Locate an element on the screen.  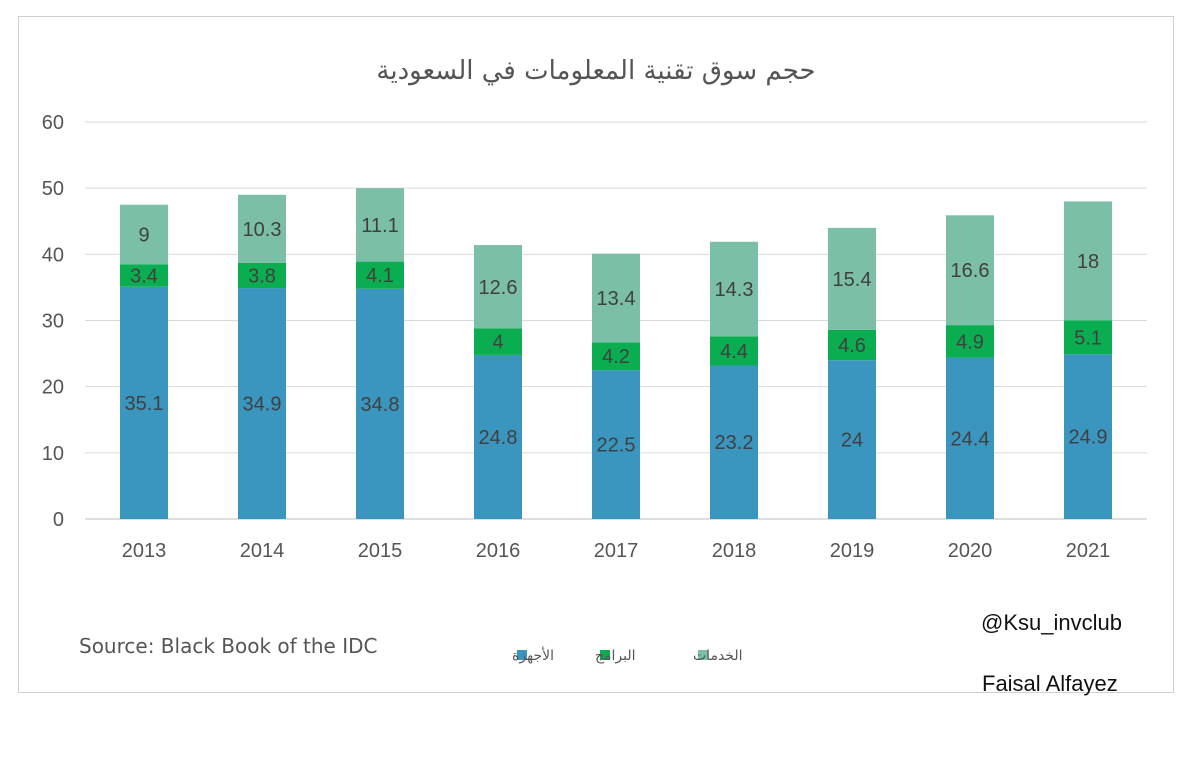
data-label: 15.4 is located at coordinates (852, 280).